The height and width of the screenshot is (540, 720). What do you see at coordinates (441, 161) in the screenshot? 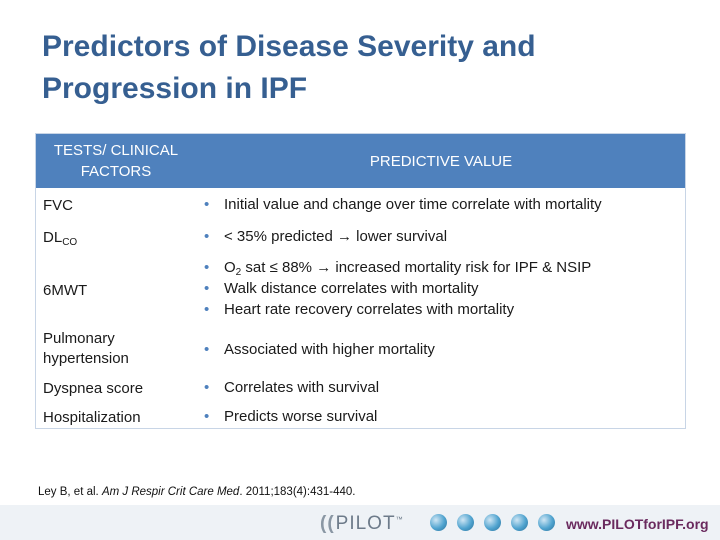
I see `header-predictive-value: PREDICTIVE VALUE` at bounding box center [441, 161].